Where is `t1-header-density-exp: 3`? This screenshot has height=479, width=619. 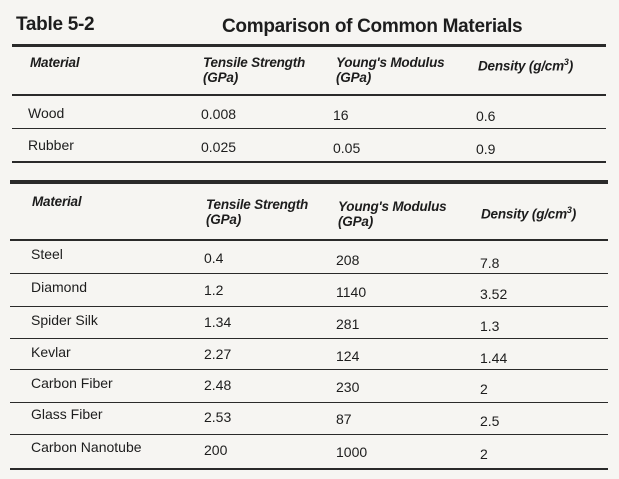
t1-header-density-exp: 3 is located at coordinates (566, 62).